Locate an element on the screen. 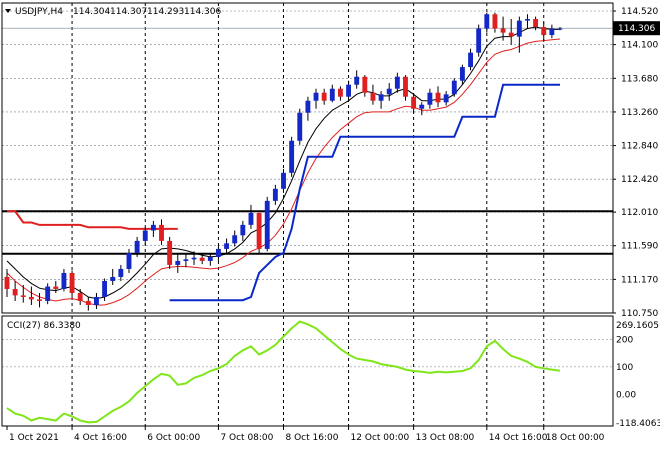  cci-title: CCI(27) 86.3380 is located at coordinates (44, 326).